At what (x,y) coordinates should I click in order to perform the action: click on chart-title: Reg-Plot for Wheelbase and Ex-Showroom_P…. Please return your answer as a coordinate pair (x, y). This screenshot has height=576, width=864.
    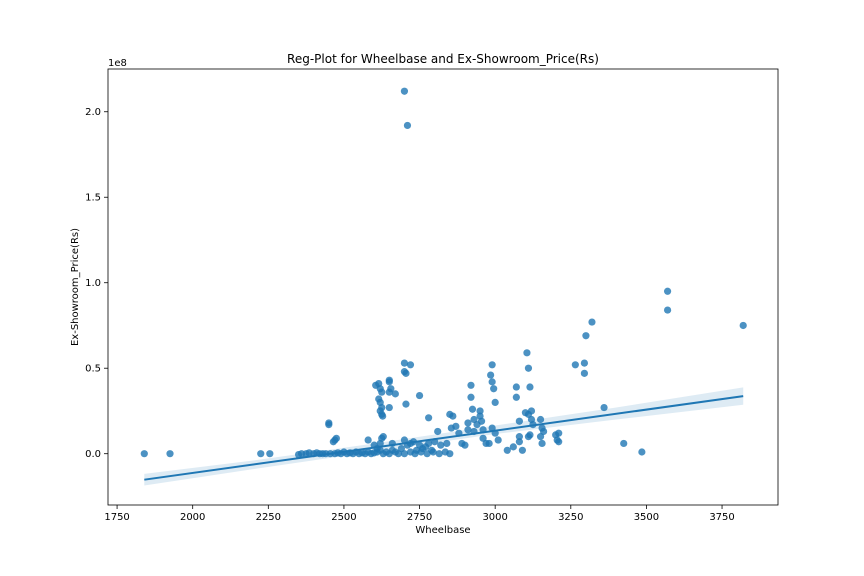
    Looking at the image, I should click on (443, 59).